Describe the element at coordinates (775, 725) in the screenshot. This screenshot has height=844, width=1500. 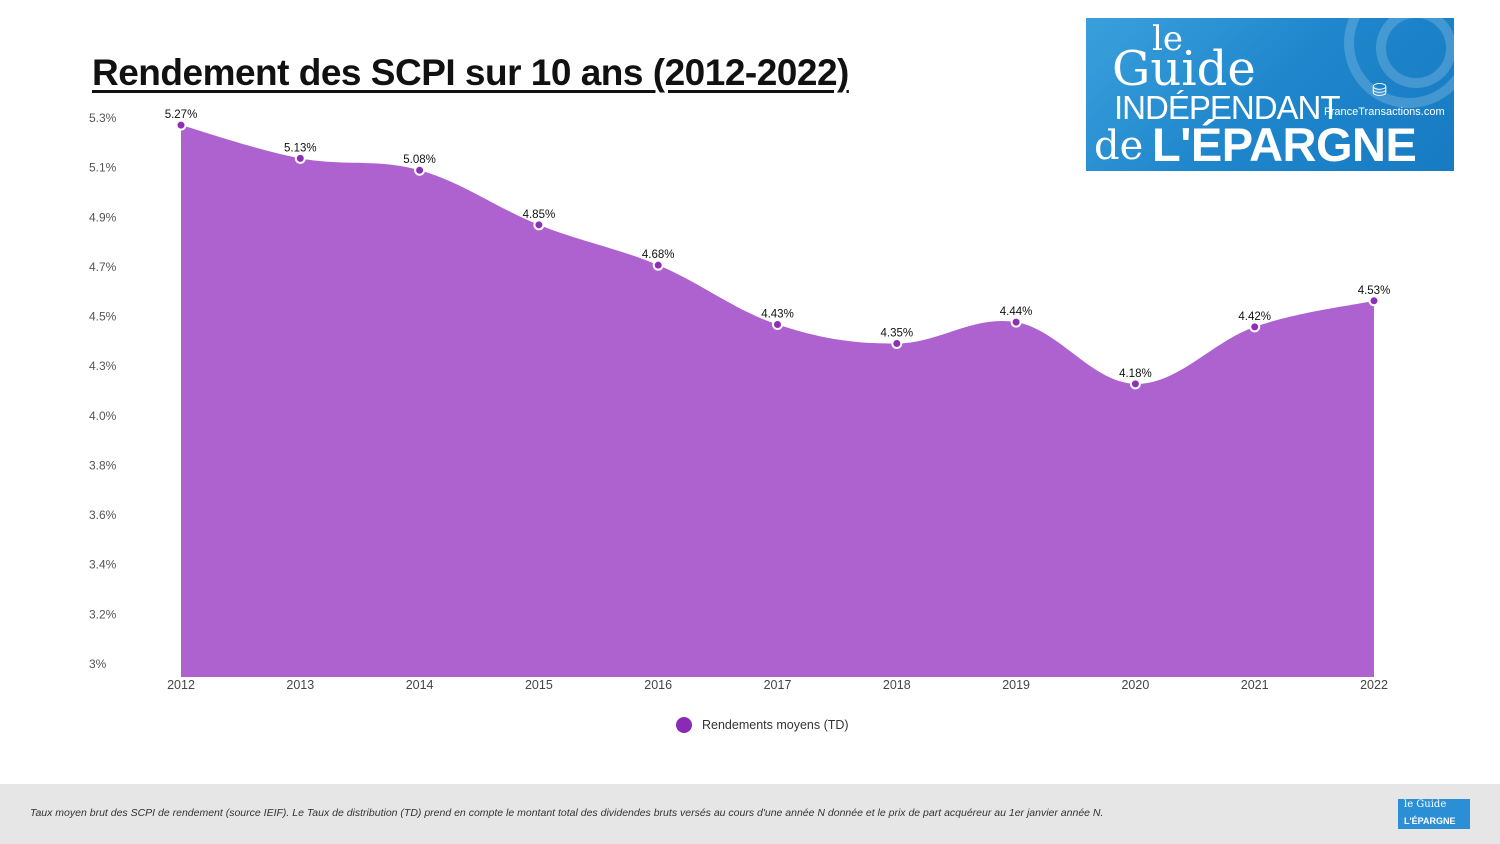
I see `legend-label: Rendements moyens (TD)` at that location.